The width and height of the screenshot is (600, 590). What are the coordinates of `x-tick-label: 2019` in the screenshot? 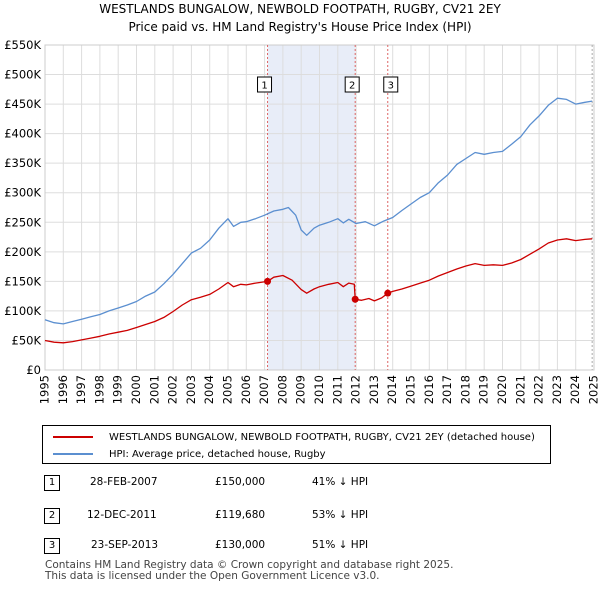 It's located at (484, 389).